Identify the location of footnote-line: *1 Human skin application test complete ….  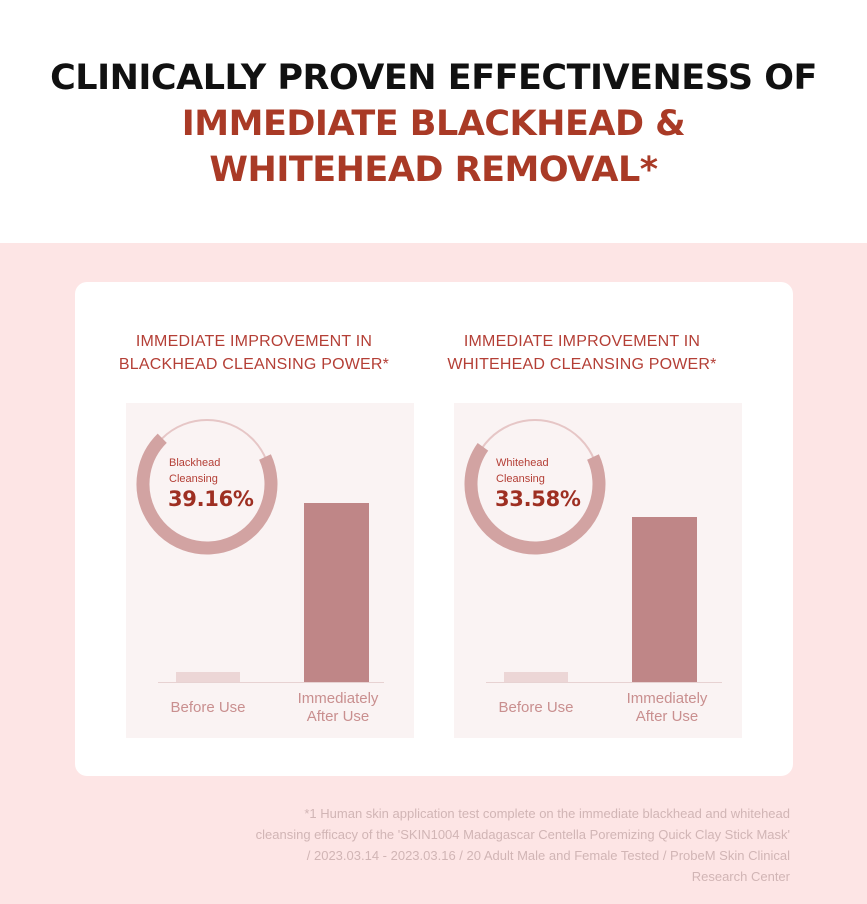
(547, 813).